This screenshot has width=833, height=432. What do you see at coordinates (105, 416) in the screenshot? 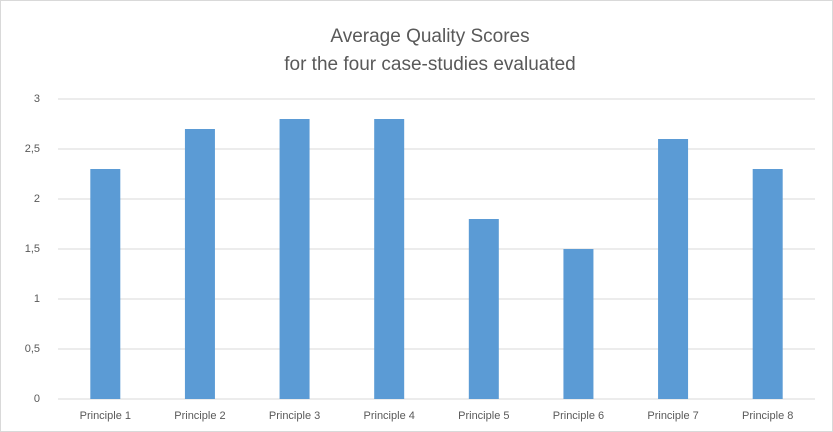
I see `x-tick-label: Principle 1` at bounding box center [105, 416].